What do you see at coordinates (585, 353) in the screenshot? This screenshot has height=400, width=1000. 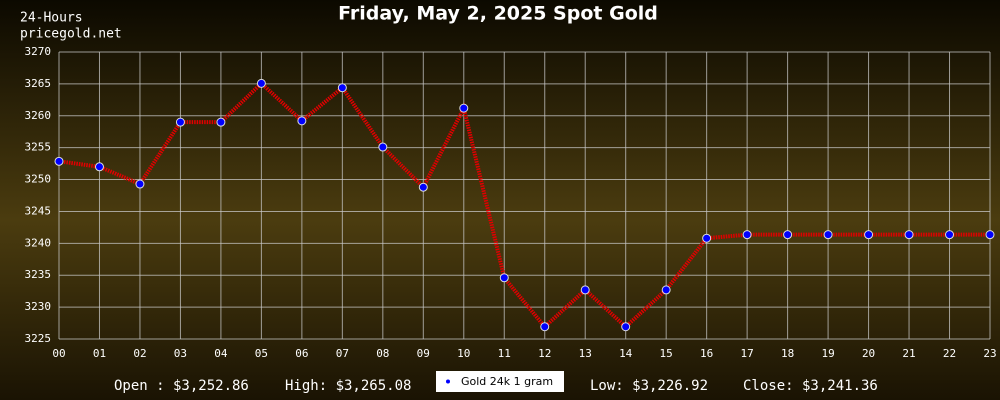 I see `x-tick-label: 13` at bounding box center [585, 353].